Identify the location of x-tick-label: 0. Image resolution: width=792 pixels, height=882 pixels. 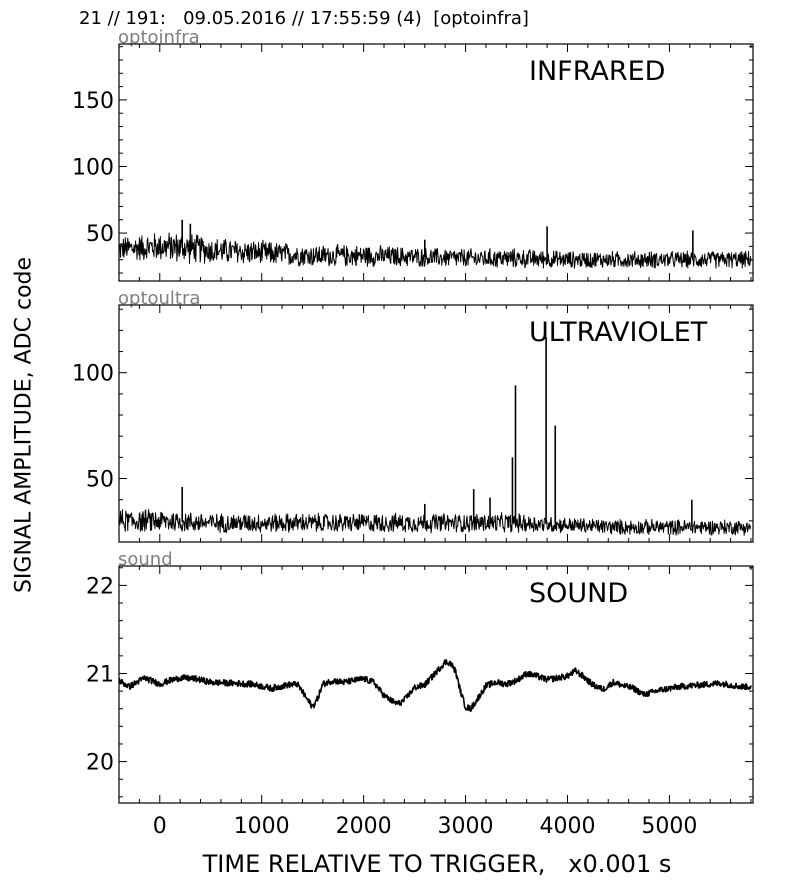
(160, 826).